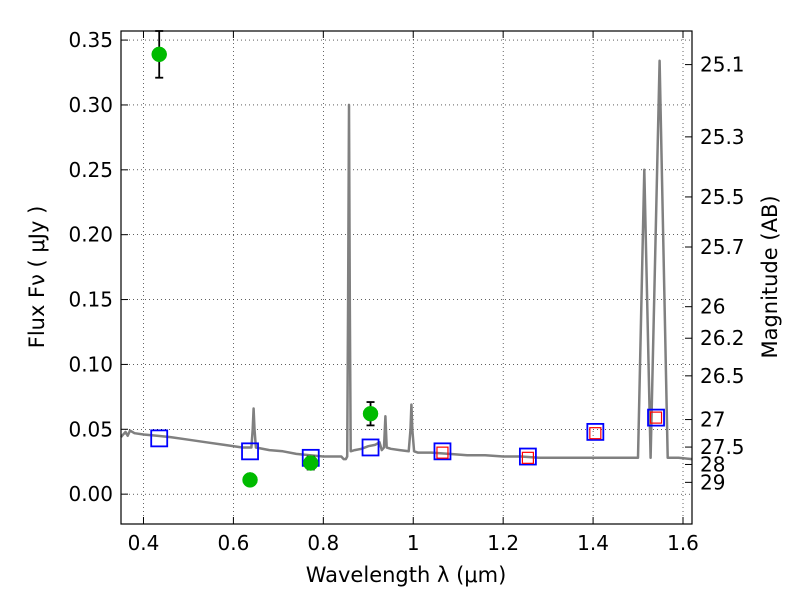  What do you see at coordinates (37, 277) in the screenshot?
I see `y-axis-title: Flux Fν ( μJy )` at bounding box center [37, 277].